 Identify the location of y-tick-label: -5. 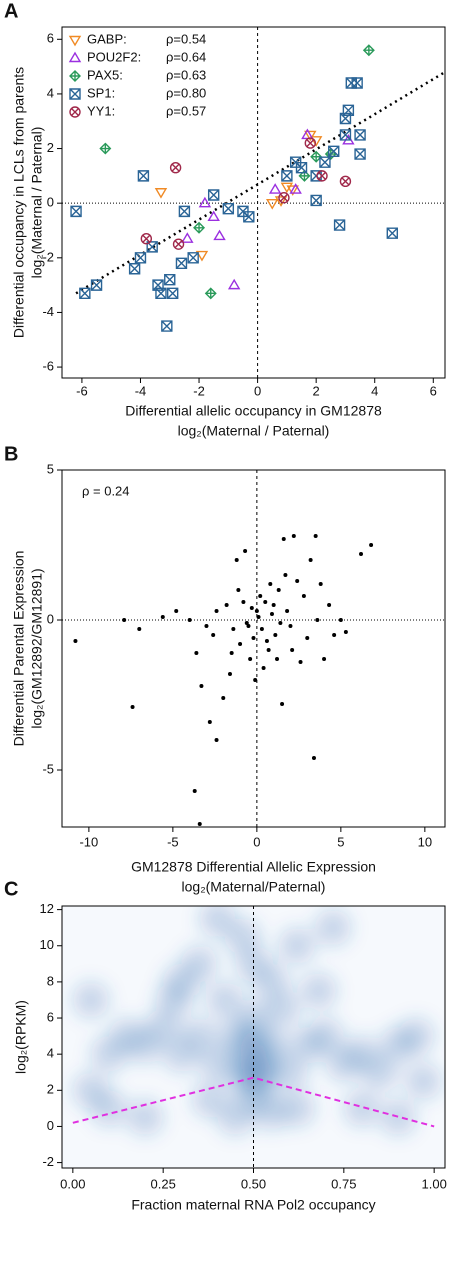
(48, 768).